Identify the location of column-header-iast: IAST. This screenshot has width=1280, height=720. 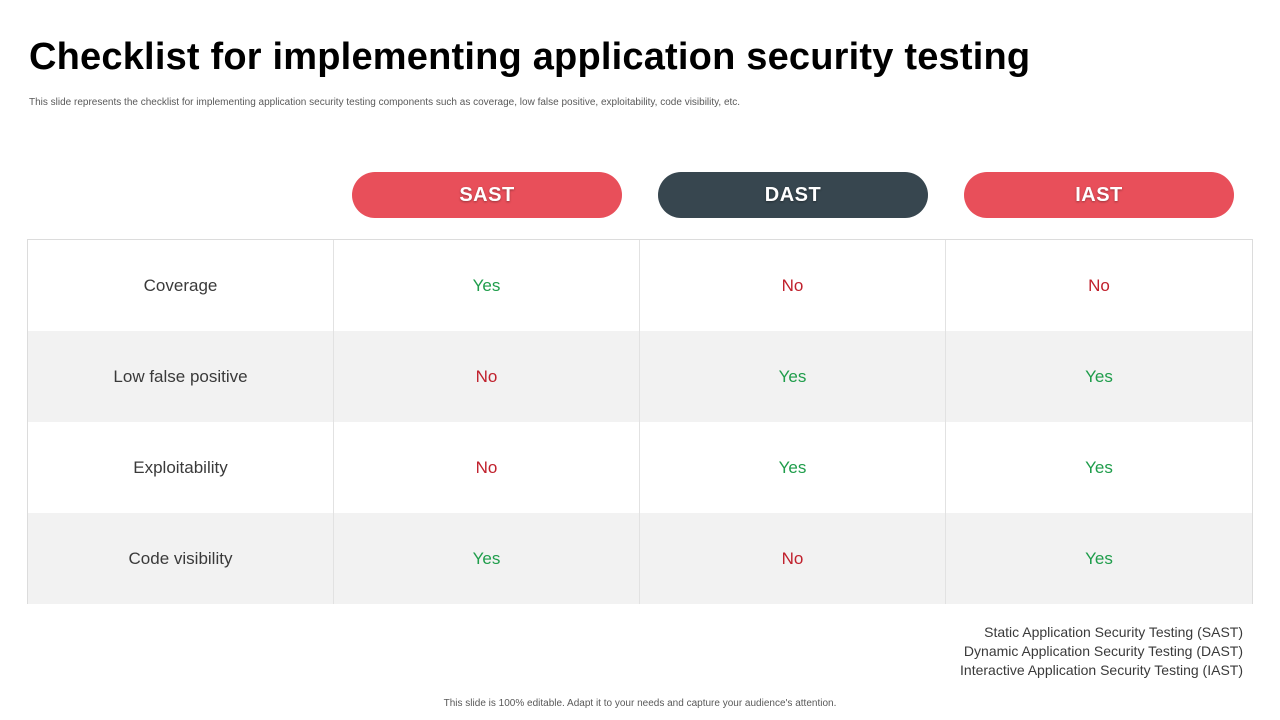
(1099, 195).